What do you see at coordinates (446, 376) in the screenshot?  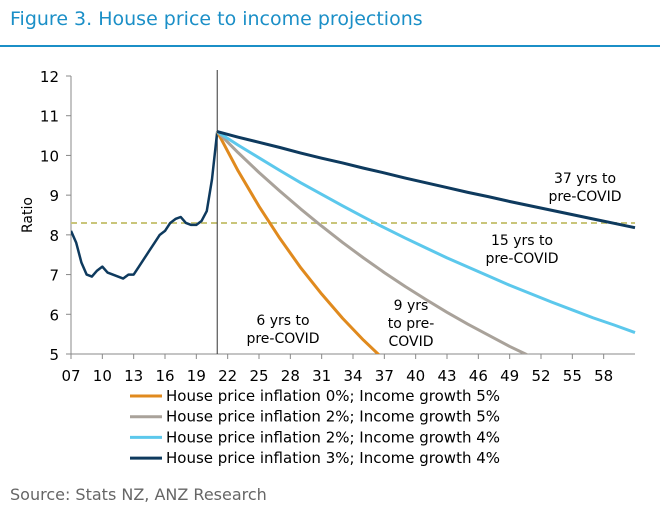 I see `x-tick-label: 43` at bounding box center [446, 376].